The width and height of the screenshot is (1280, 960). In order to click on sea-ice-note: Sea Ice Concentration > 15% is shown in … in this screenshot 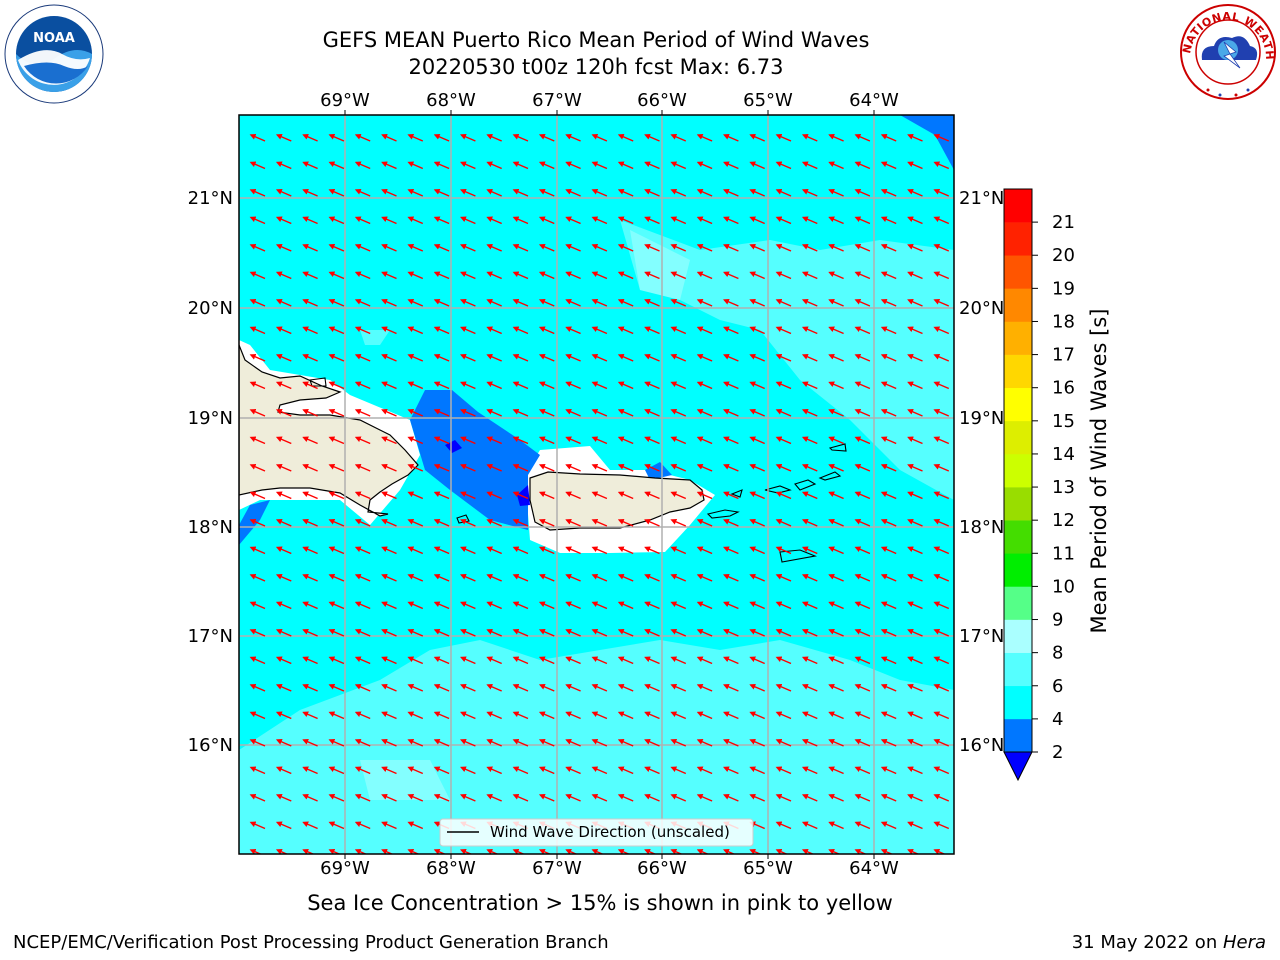, I will do `click(600, 903)`.